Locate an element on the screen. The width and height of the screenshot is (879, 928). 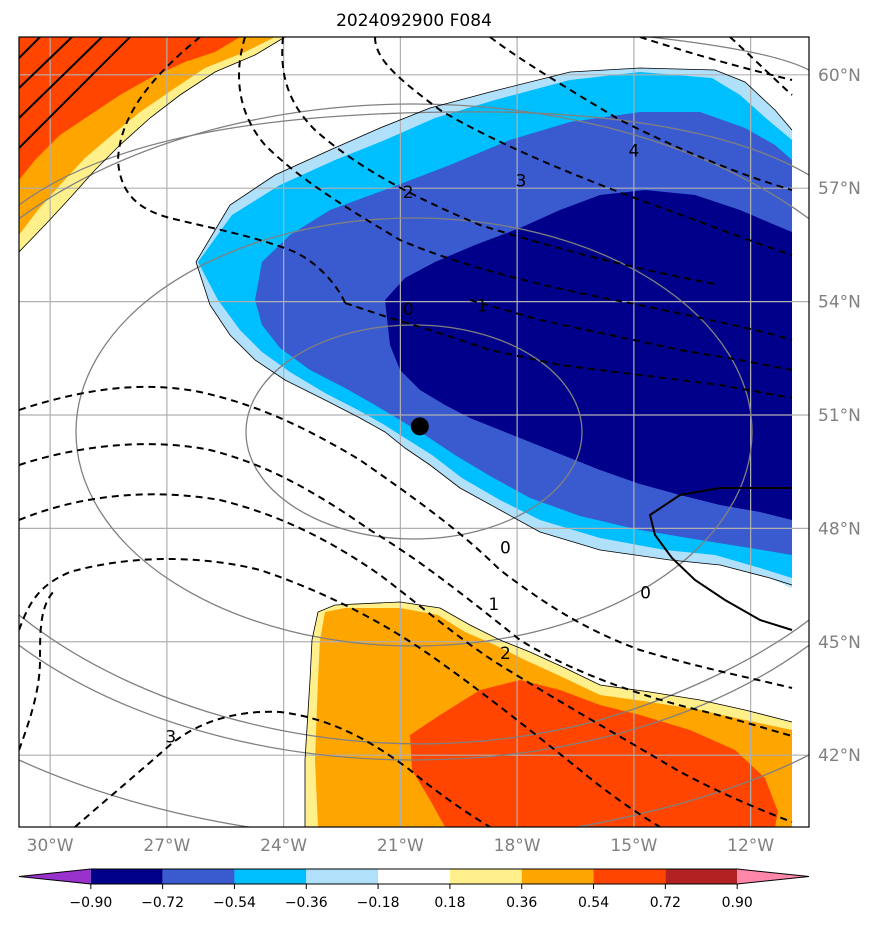
contour-three-sw is located at coordinates (282, 768).